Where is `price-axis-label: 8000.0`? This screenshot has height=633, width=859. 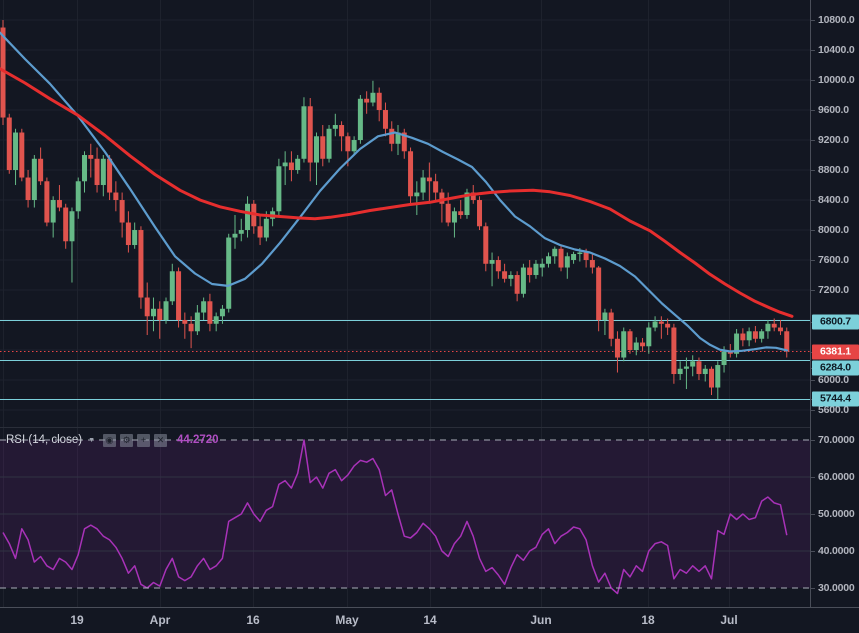 price-axis-label: 8000.0 is located at coordinates (833, 230).